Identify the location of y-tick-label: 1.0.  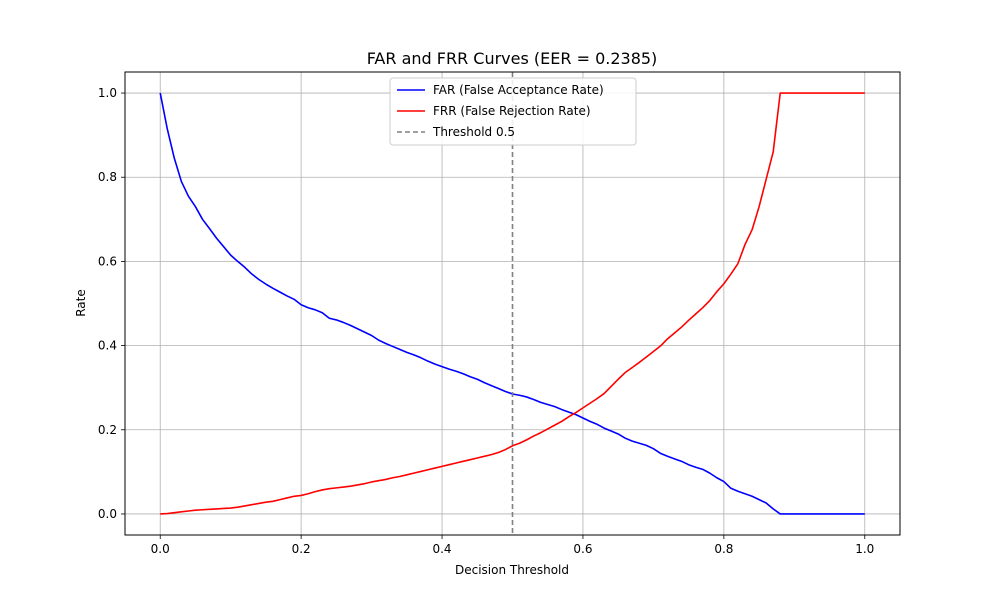
(107, 93).